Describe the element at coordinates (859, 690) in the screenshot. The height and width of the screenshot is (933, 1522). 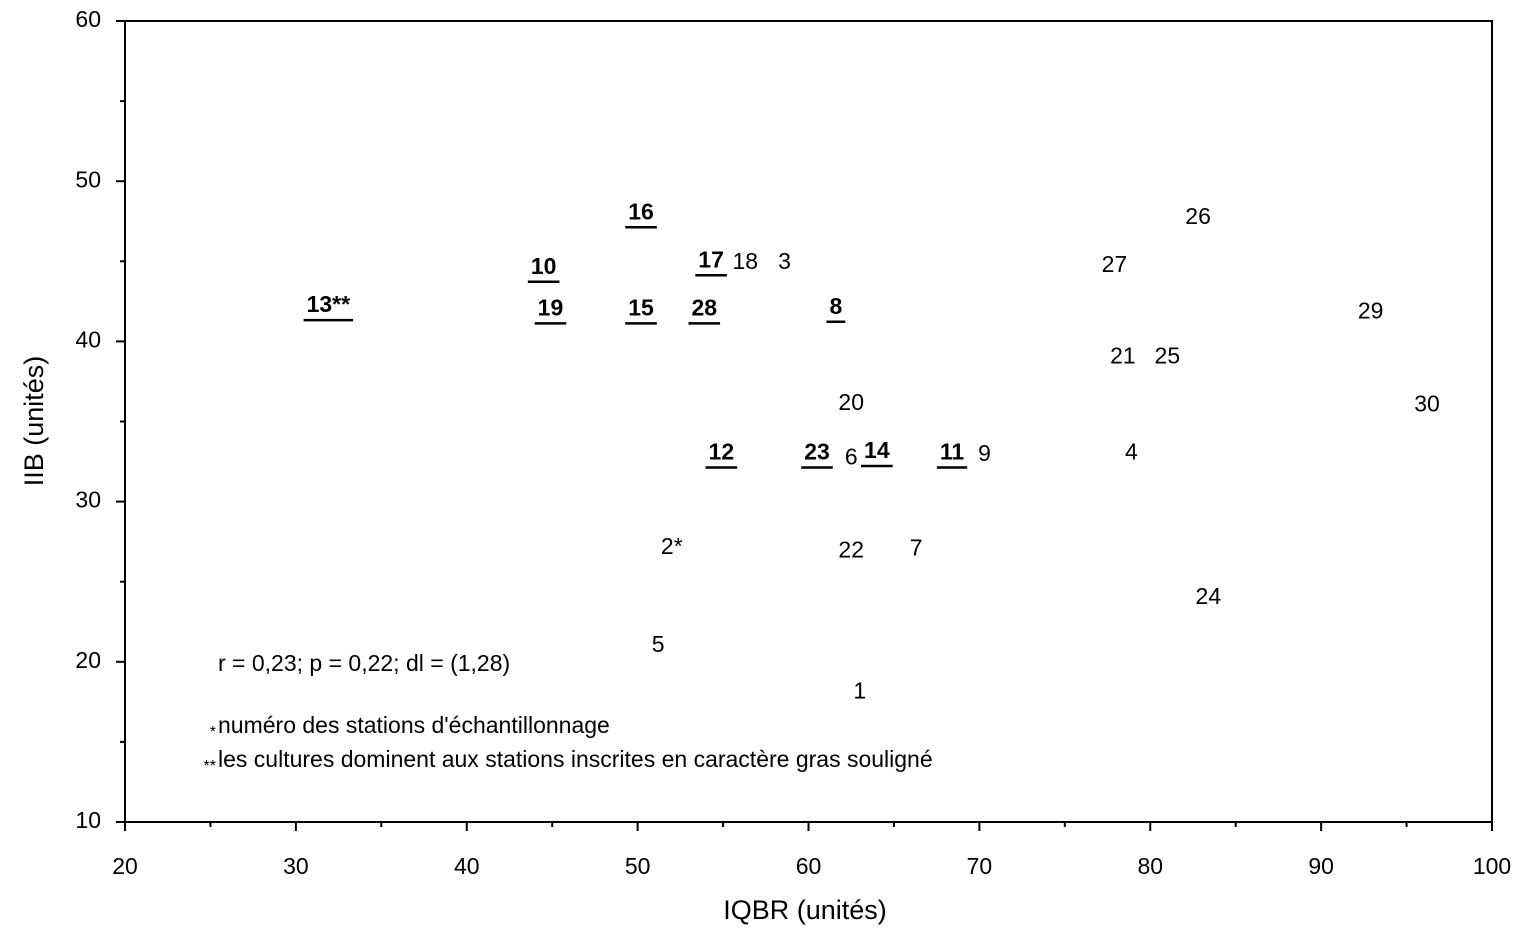
I see `point-label: 1` at that location.